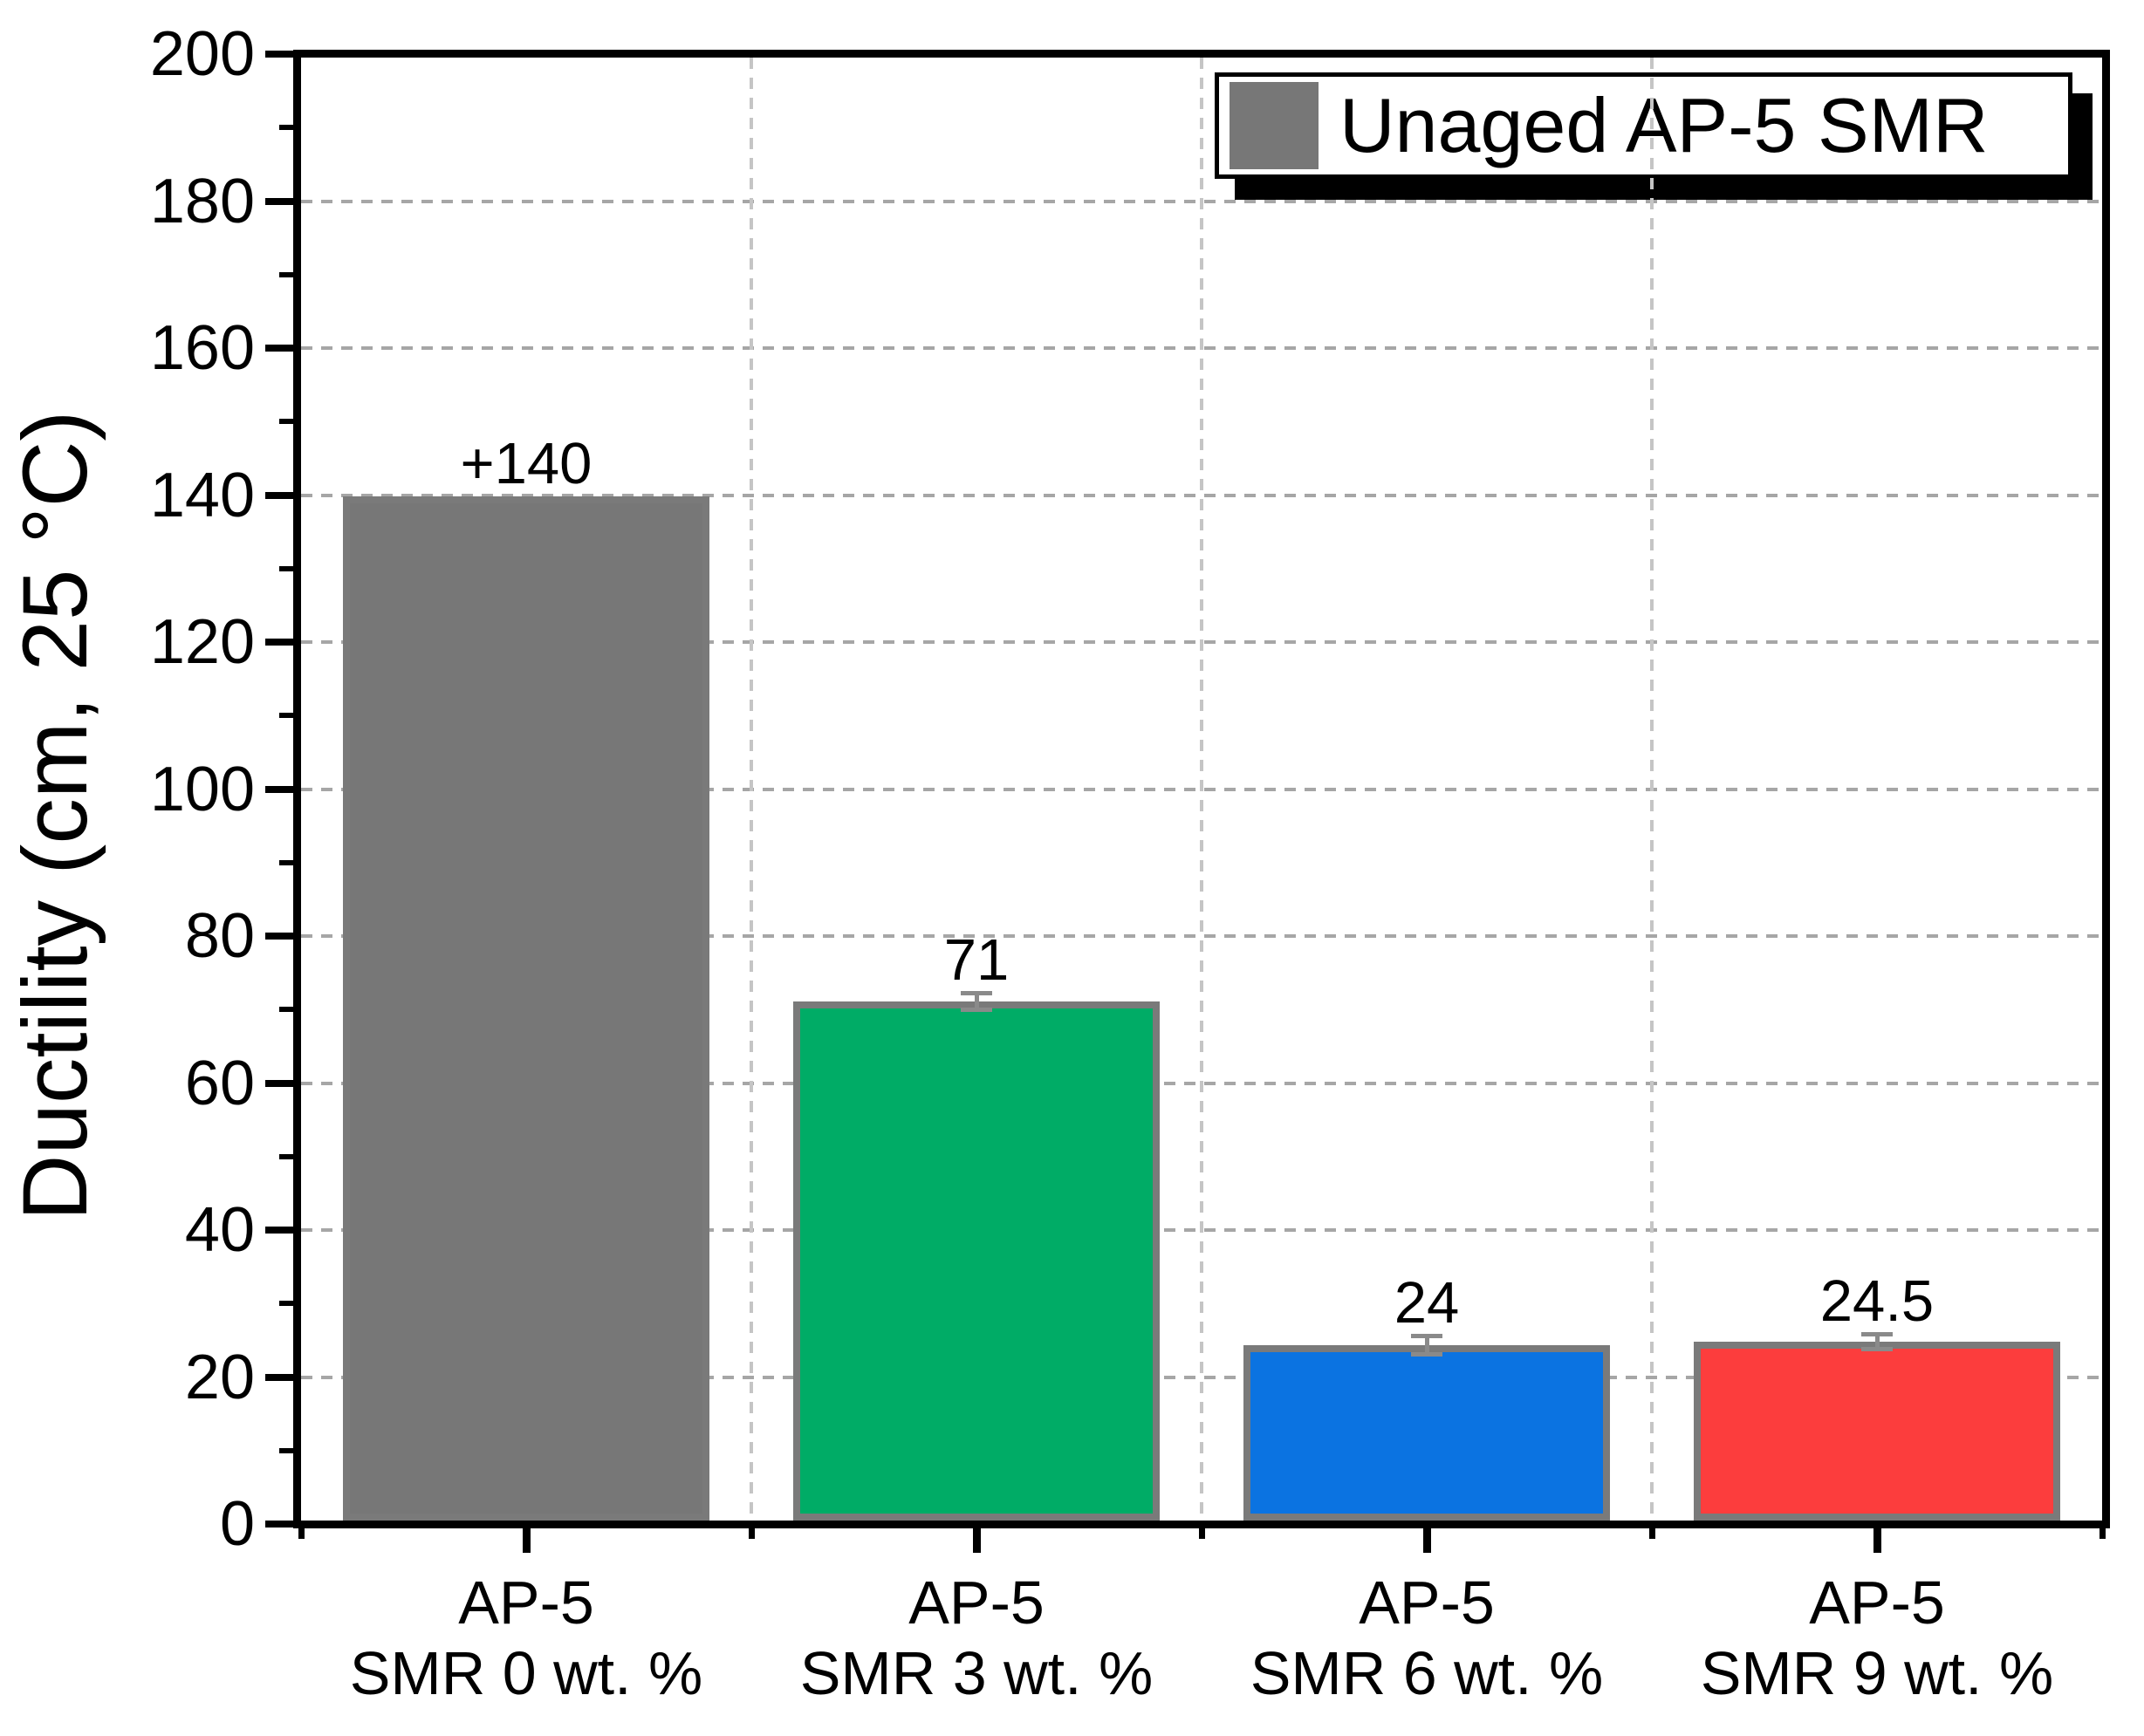 The width and height of the screenshot is (2144, 1736). I want to click on legend-swatch, so click(1274, 125).